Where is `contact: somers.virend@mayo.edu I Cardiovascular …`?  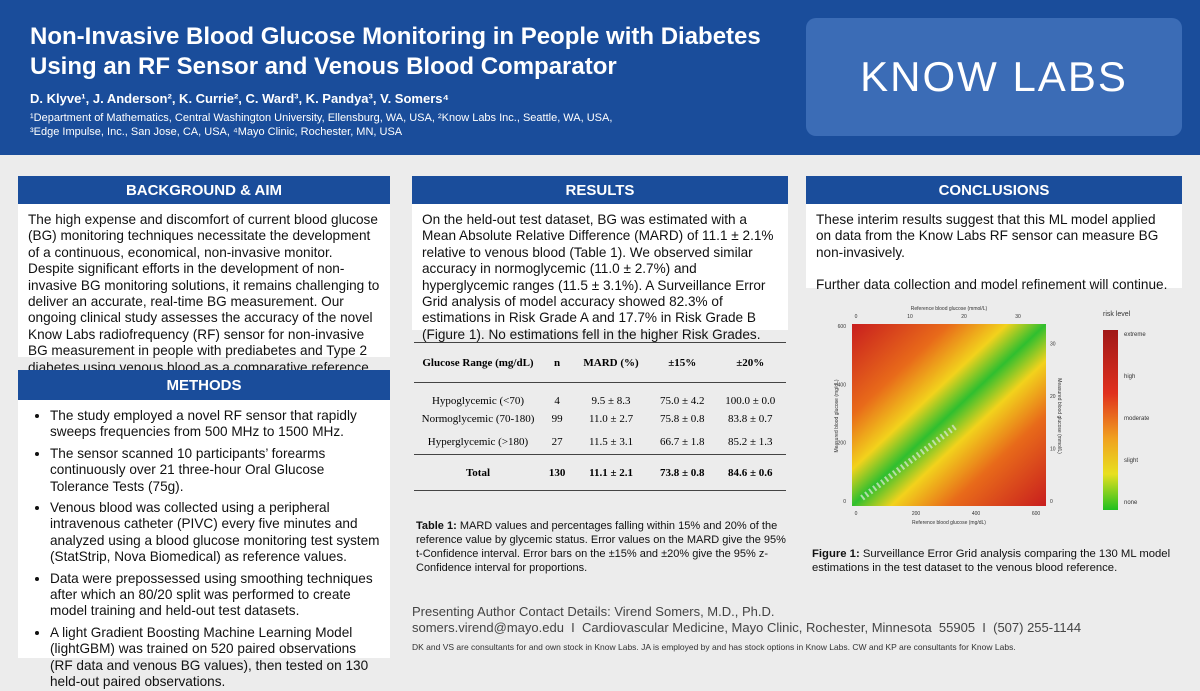 contact: somers.virend@mayo.edu I Cardiovascular … is located at coordinates (747, 627).